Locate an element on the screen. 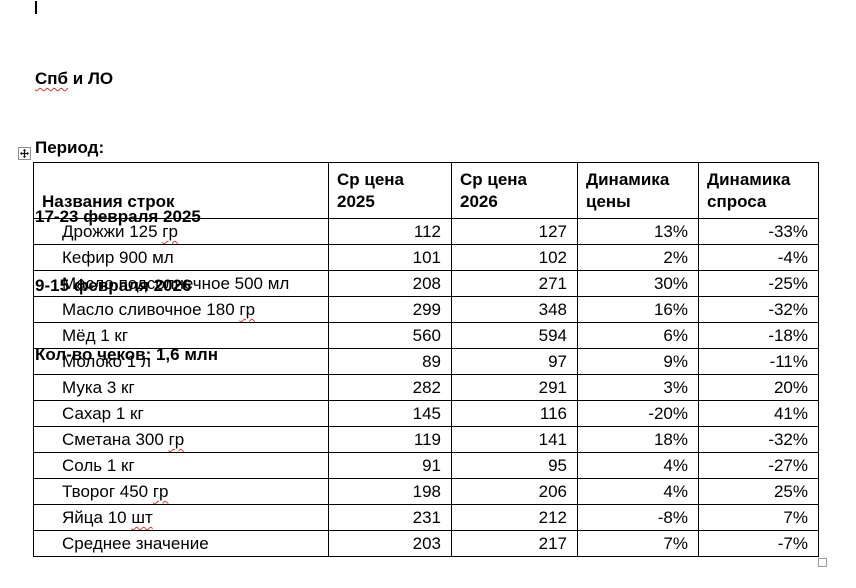 The width and height of the screenshot is (856, 588). cell-product-name: Кефир 900 мл is located at coordinates (181, 257).